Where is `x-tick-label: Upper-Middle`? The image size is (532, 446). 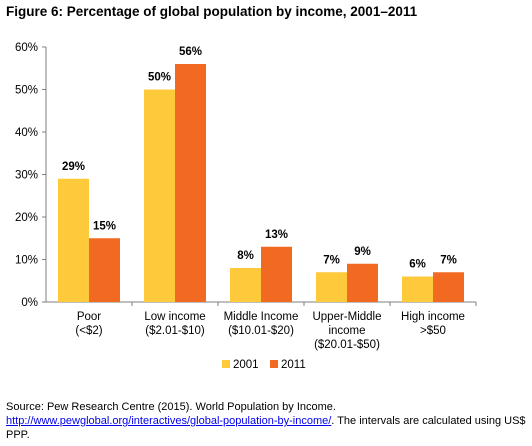 x-tick-label: Upper-Middle is located at coordinates (346, 317).